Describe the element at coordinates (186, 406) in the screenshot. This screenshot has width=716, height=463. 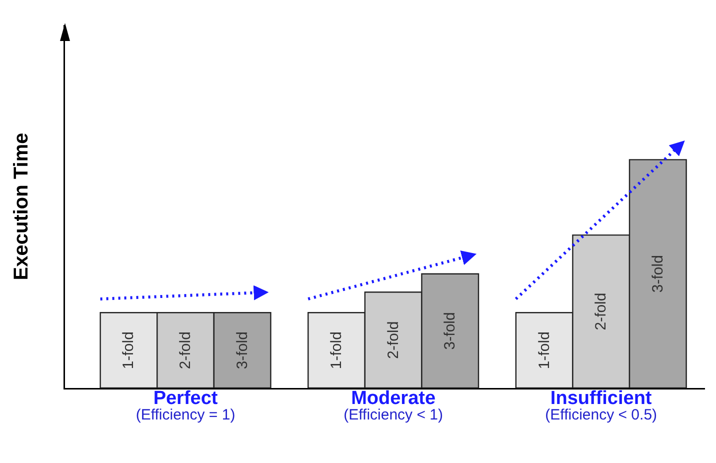
I see `x-tick-label: Perfect (Efficiency = 1)` at that location.